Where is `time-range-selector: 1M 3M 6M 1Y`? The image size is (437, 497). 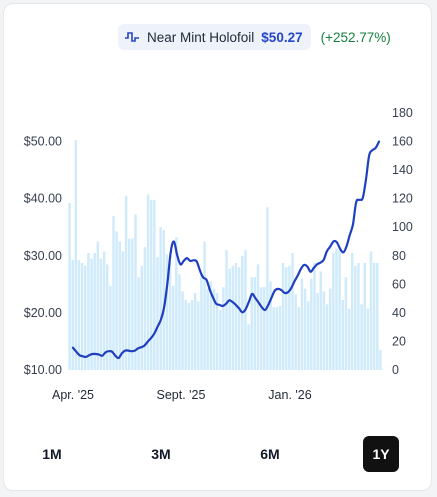 time-range-selector: 1M 3M 6M 1Y is located at coordinates (218, 454).